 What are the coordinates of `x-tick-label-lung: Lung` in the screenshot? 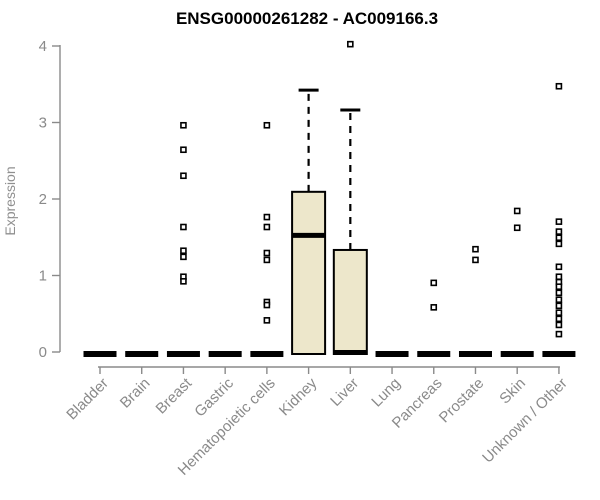 It's located at (386, 393).